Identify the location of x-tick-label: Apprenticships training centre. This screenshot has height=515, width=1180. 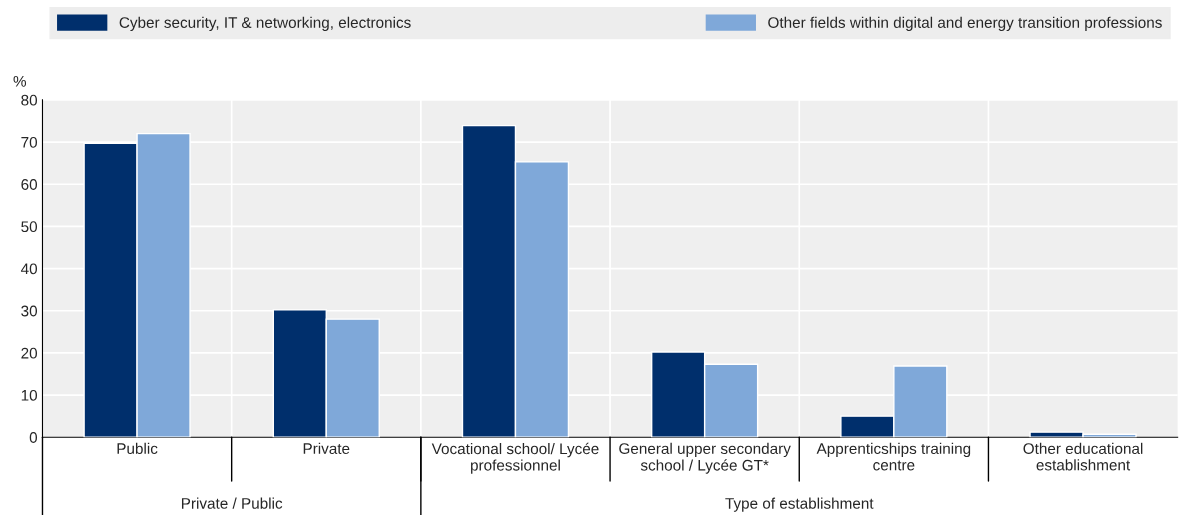
(893, 456).